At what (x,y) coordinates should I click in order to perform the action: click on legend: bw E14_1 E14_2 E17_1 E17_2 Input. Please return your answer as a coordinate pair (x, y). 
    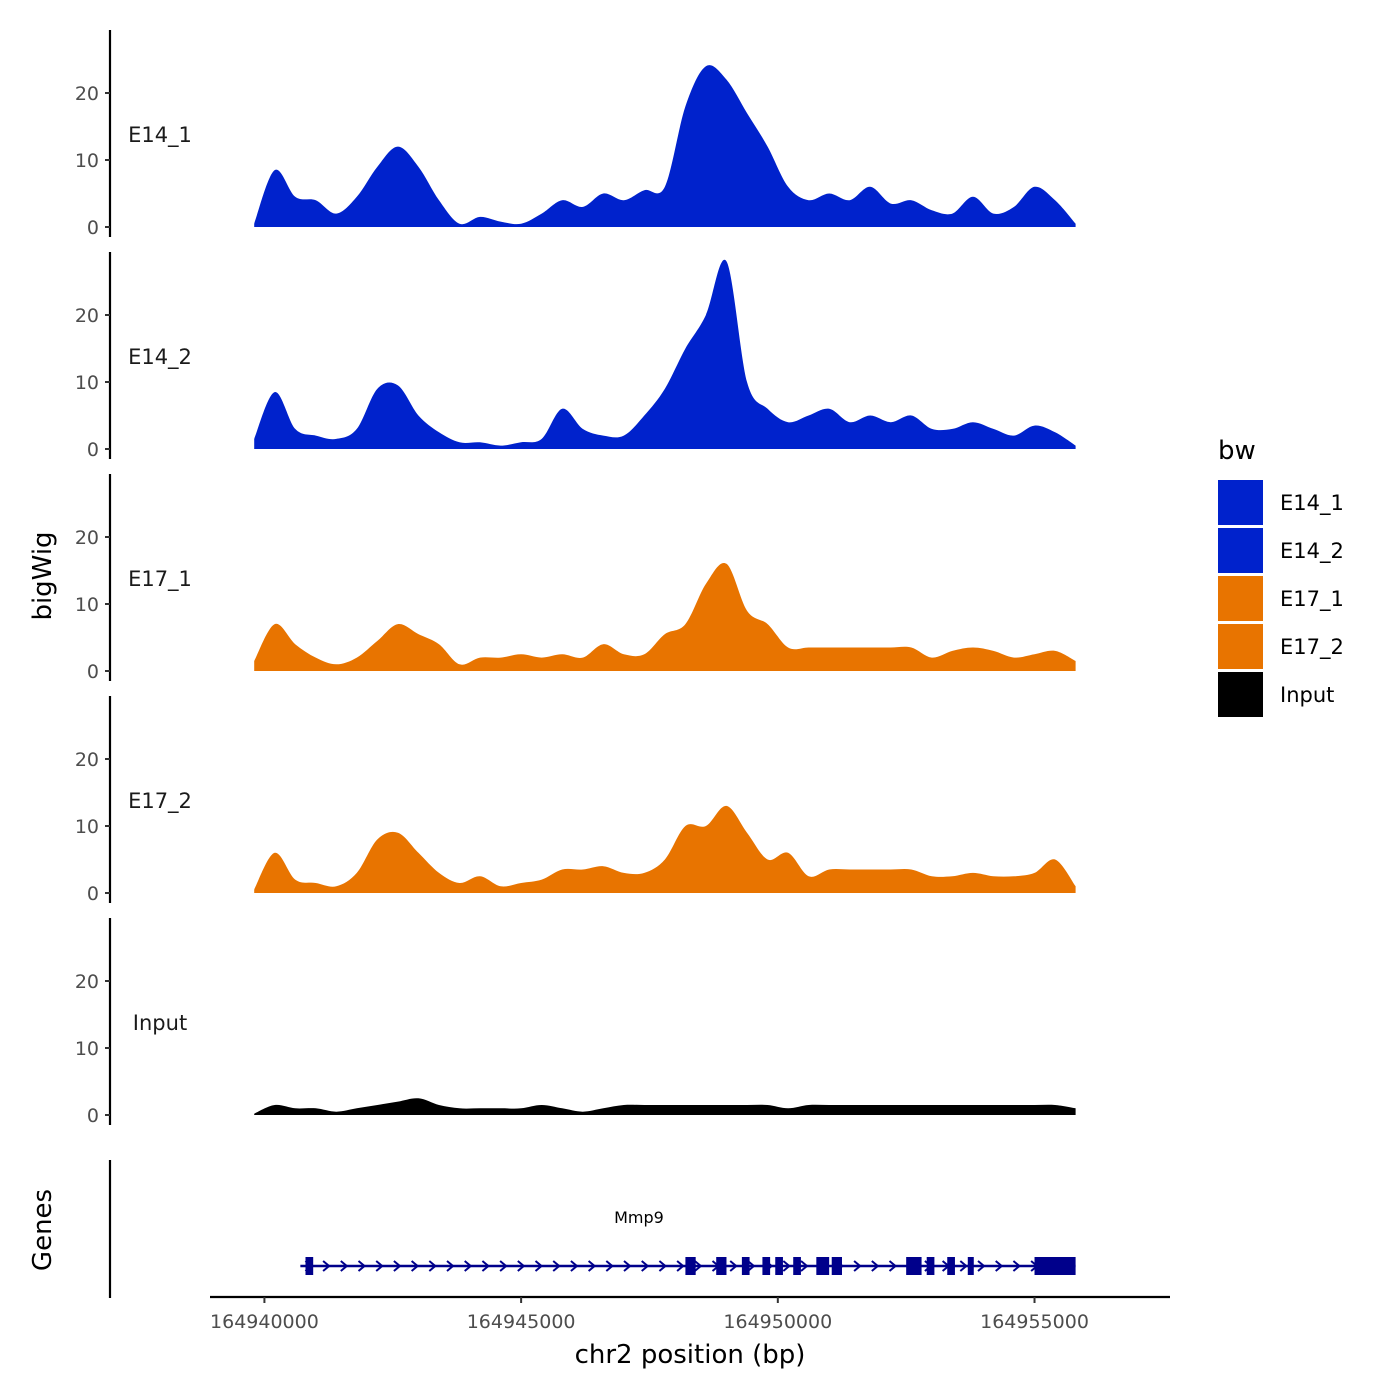
    Looking at the image, I should click on (1281, 576).